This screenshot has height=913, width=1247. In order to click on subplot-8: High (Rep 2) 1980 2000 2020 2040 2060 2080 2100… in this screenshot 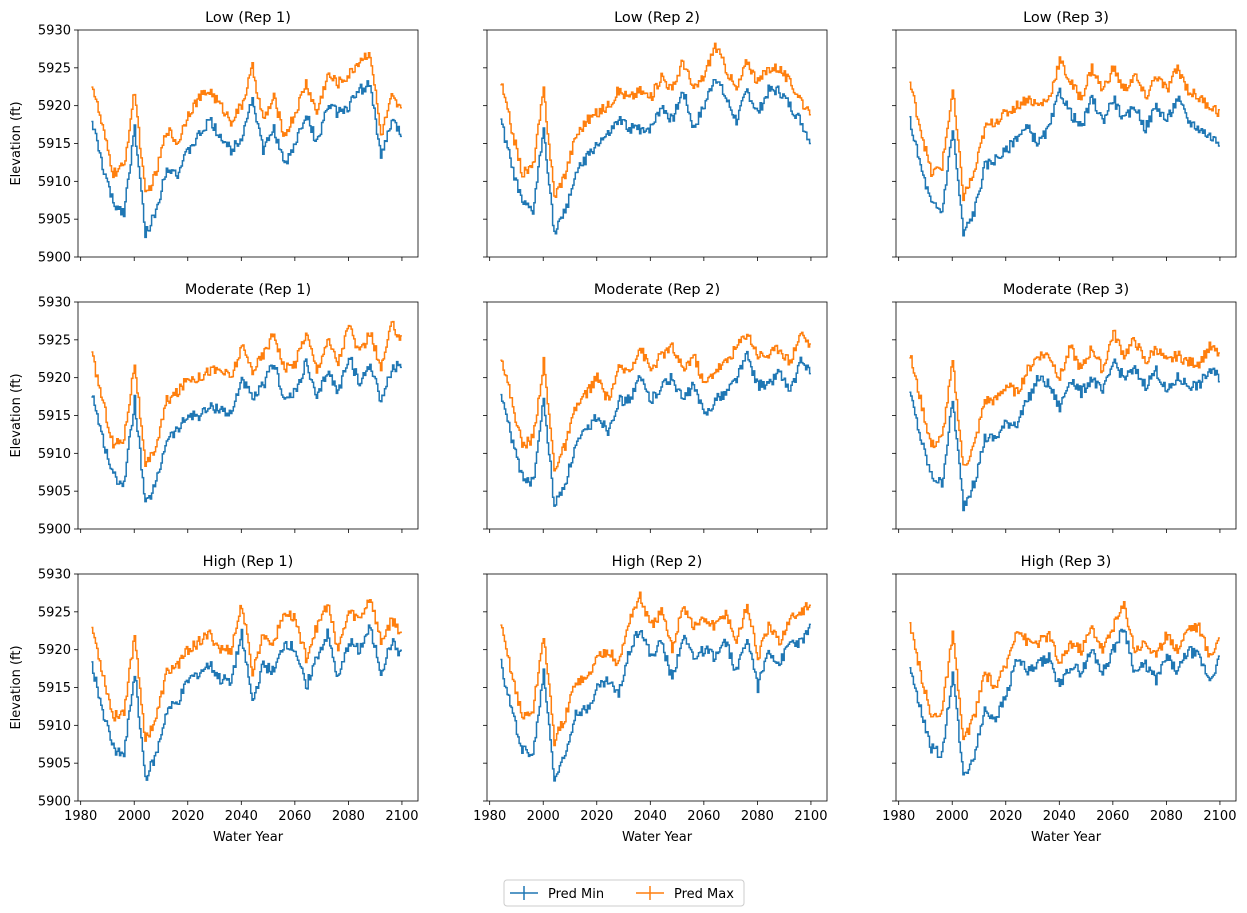, I will do `click(650, 699)`.